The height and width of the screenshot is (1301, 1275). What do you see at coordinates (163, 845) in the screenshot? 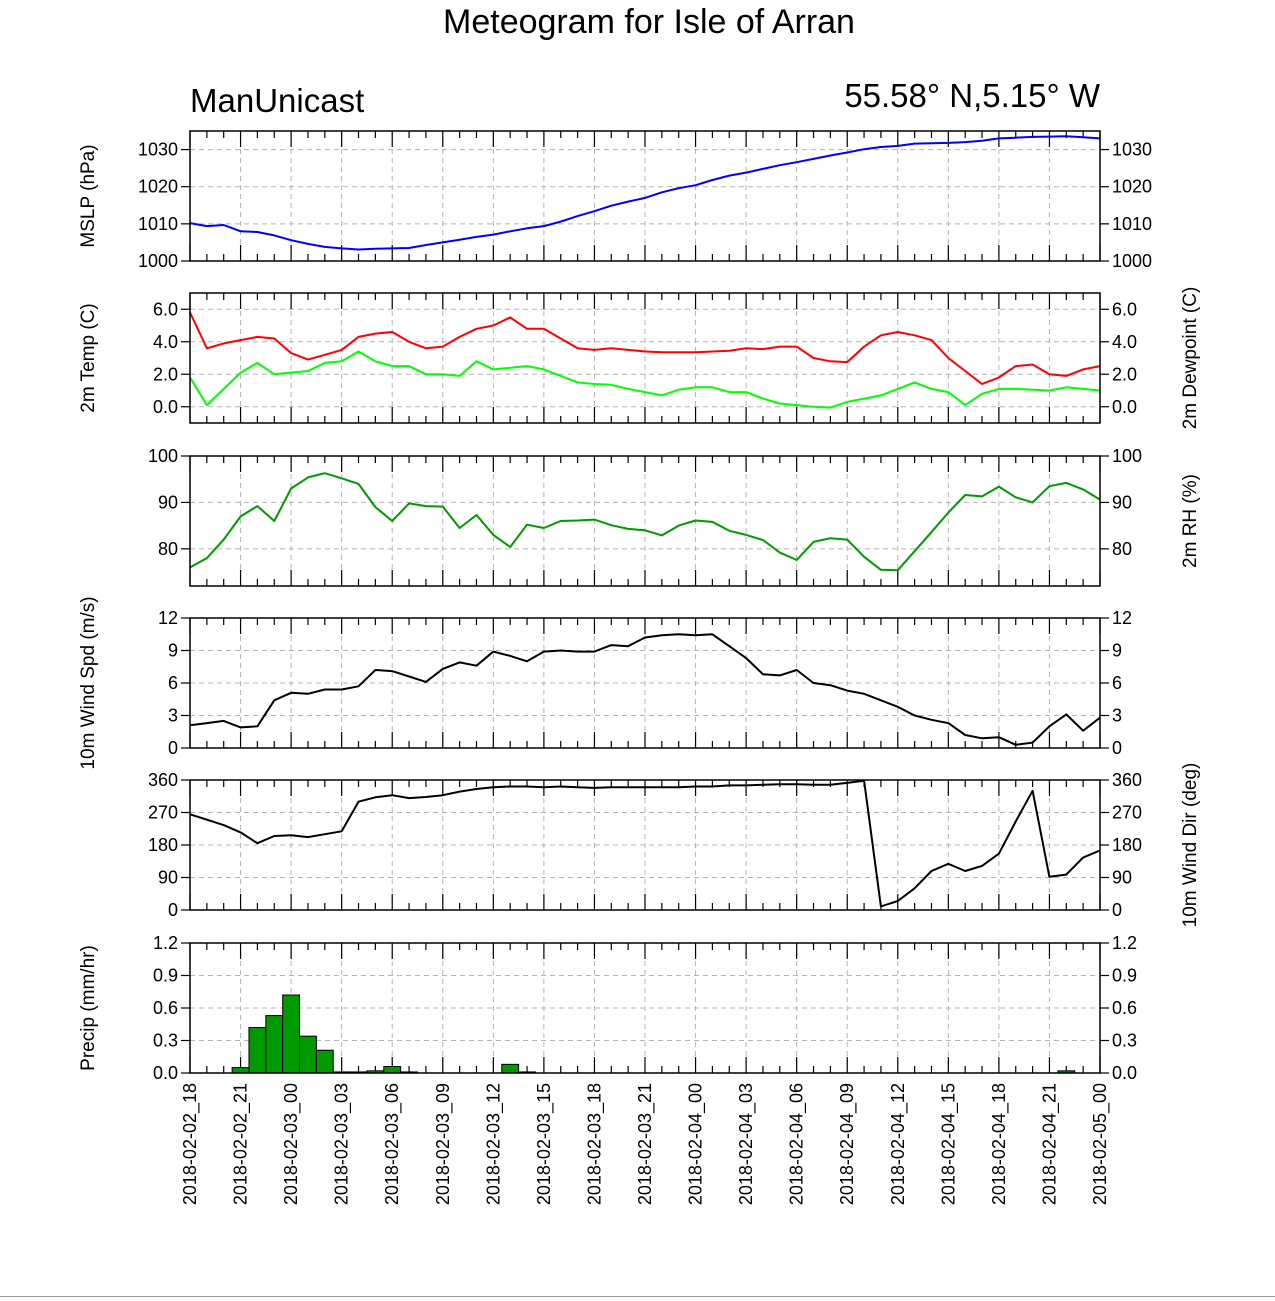
I see `panel-wdir-ytick-label-left: 180` at bounding box center [163, 845].